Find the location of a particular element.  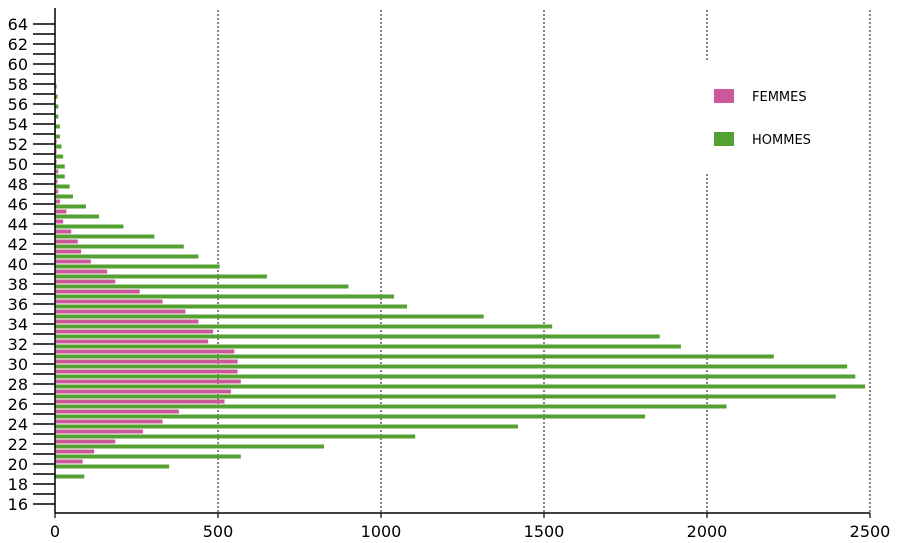

y-tick-label: 32 is located at coordinates (18, 344).